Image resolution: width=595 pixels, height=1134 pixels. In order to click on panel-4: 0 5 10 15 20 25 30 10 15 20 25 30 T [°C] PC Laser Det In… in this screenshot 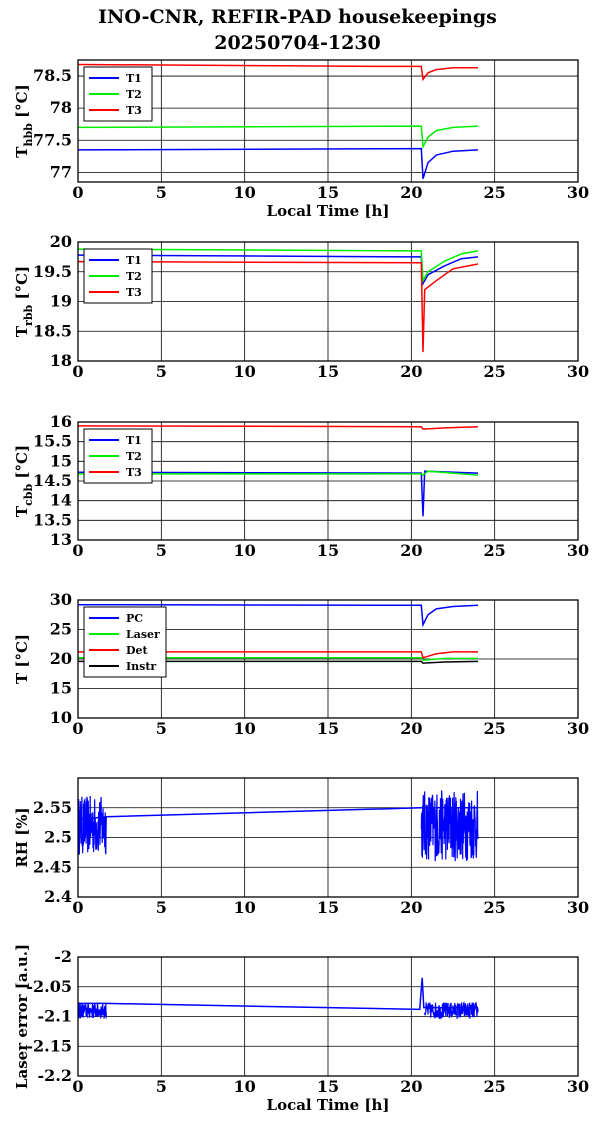, I will do `click(301, 664)`.